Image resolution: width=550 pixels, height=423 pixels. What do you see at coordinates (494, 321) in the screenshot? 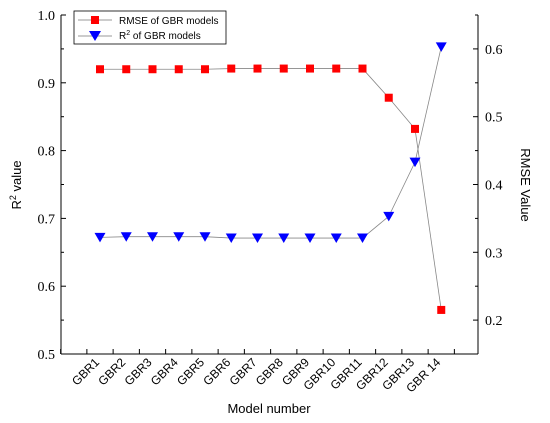
I see `y-right-tick-label: 0.2` at bounding box center [494, 321].